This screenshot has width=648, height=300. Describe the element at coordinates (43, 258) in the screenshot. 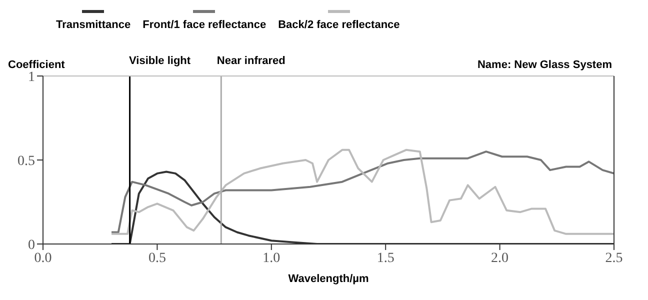

I see `x-tick-label: 0.0` at that location.